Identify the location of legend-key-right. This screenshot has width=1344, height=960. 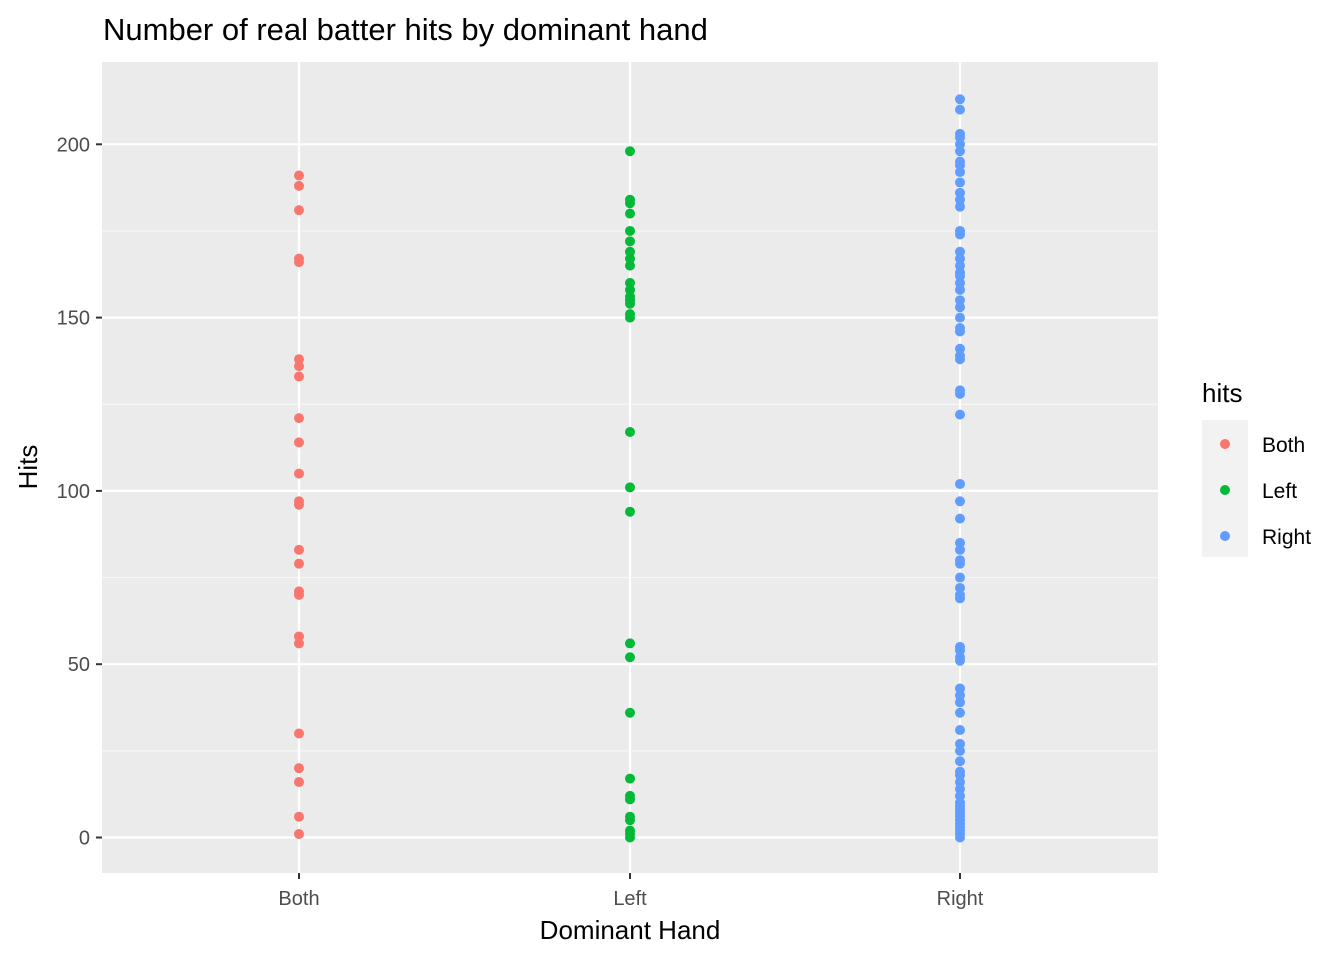
(1225, 536).